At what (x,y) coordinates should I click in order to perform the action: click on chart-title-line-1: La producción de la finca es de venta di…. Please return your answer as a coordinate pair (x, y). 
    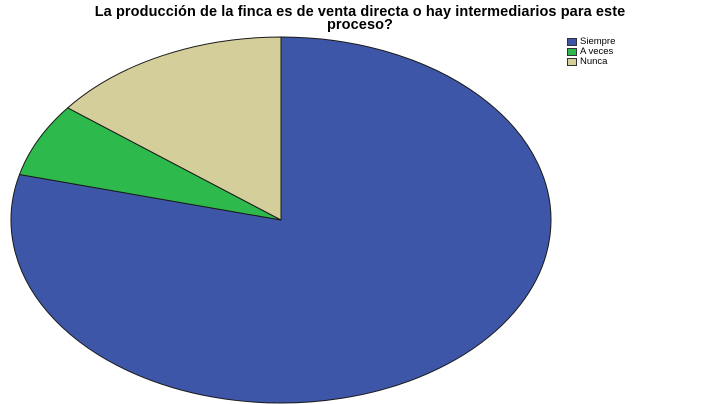
    Looking at the image, I should click on (360, 12).